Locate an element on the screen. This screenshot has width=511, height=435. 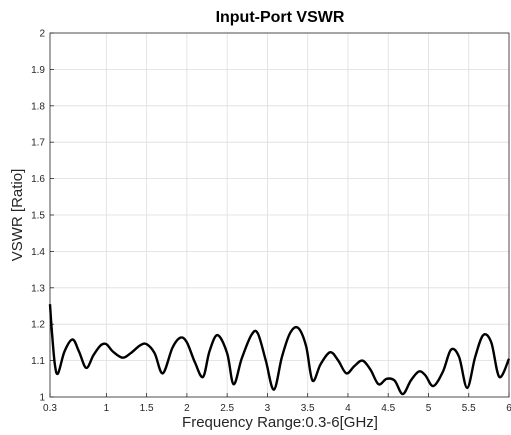
x-tick-label: 5 is located at coordinates (429, 408).